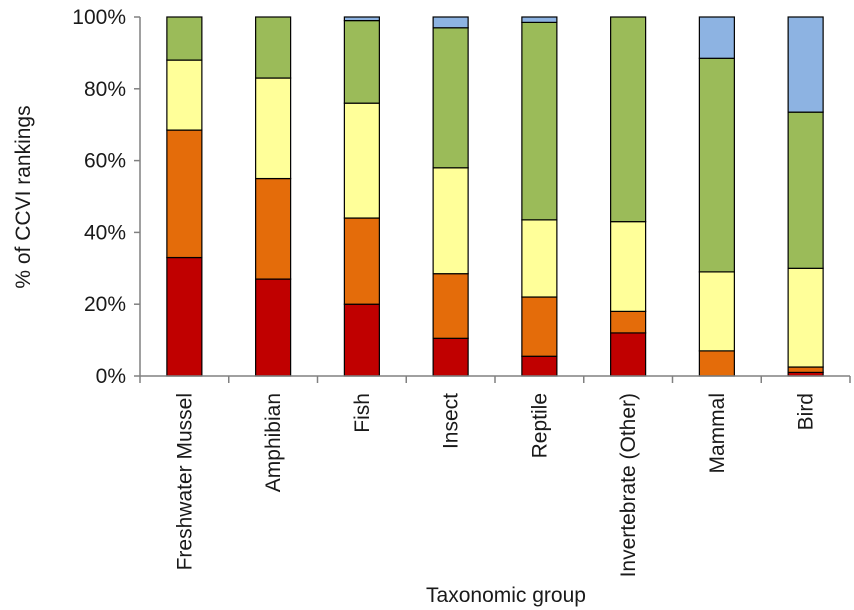 This screenshot has width=854, height=610. What do you see at coordinates (99, 17) in the screenshot?
I see `y-tick-label: 100%` at bounding box center [99, 17].